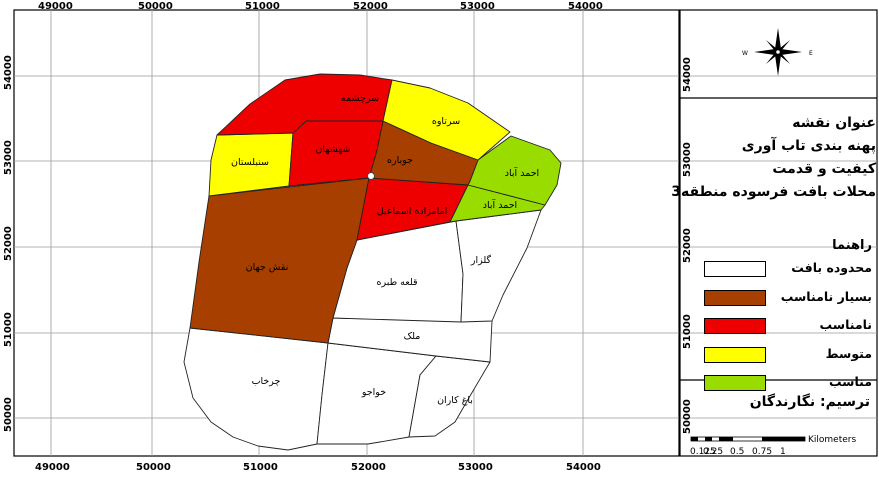 Image resolution: width=879 pixels, height=484 pixels. I want to click on label-malek: ملک, so click(412, 336).